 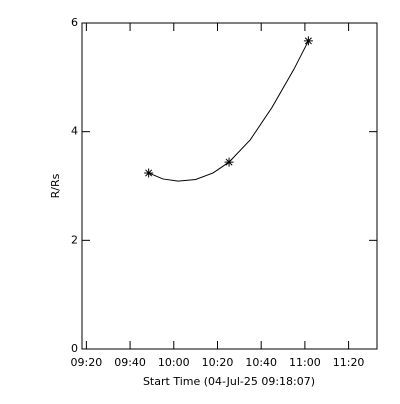 I want to click on x-axis-label: Start Time (04-Jul-25 09:18:07), so click(x=229, y=381).